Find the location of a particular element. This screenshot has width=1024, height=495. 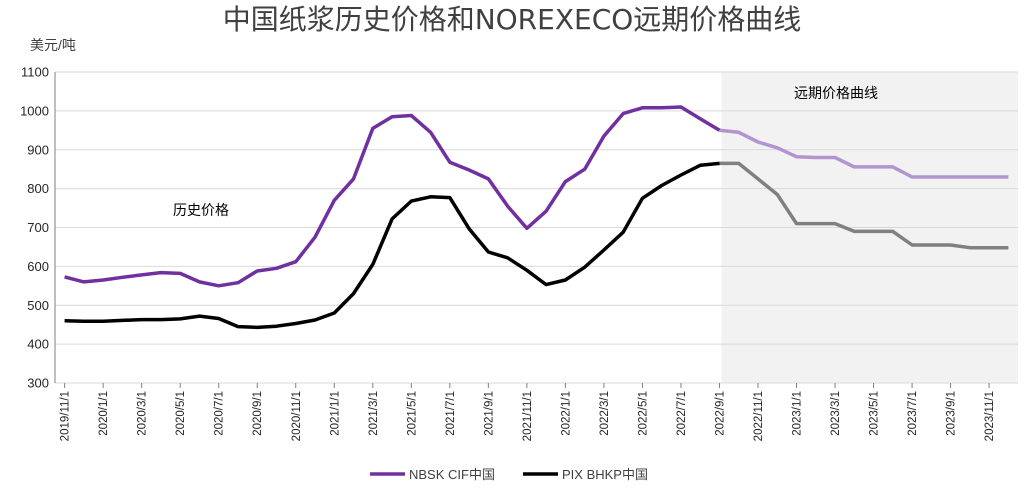

y-axis-ticks: 300 400 500 600 700 800 900 1000 1100 is located at coordinates (34, 228).